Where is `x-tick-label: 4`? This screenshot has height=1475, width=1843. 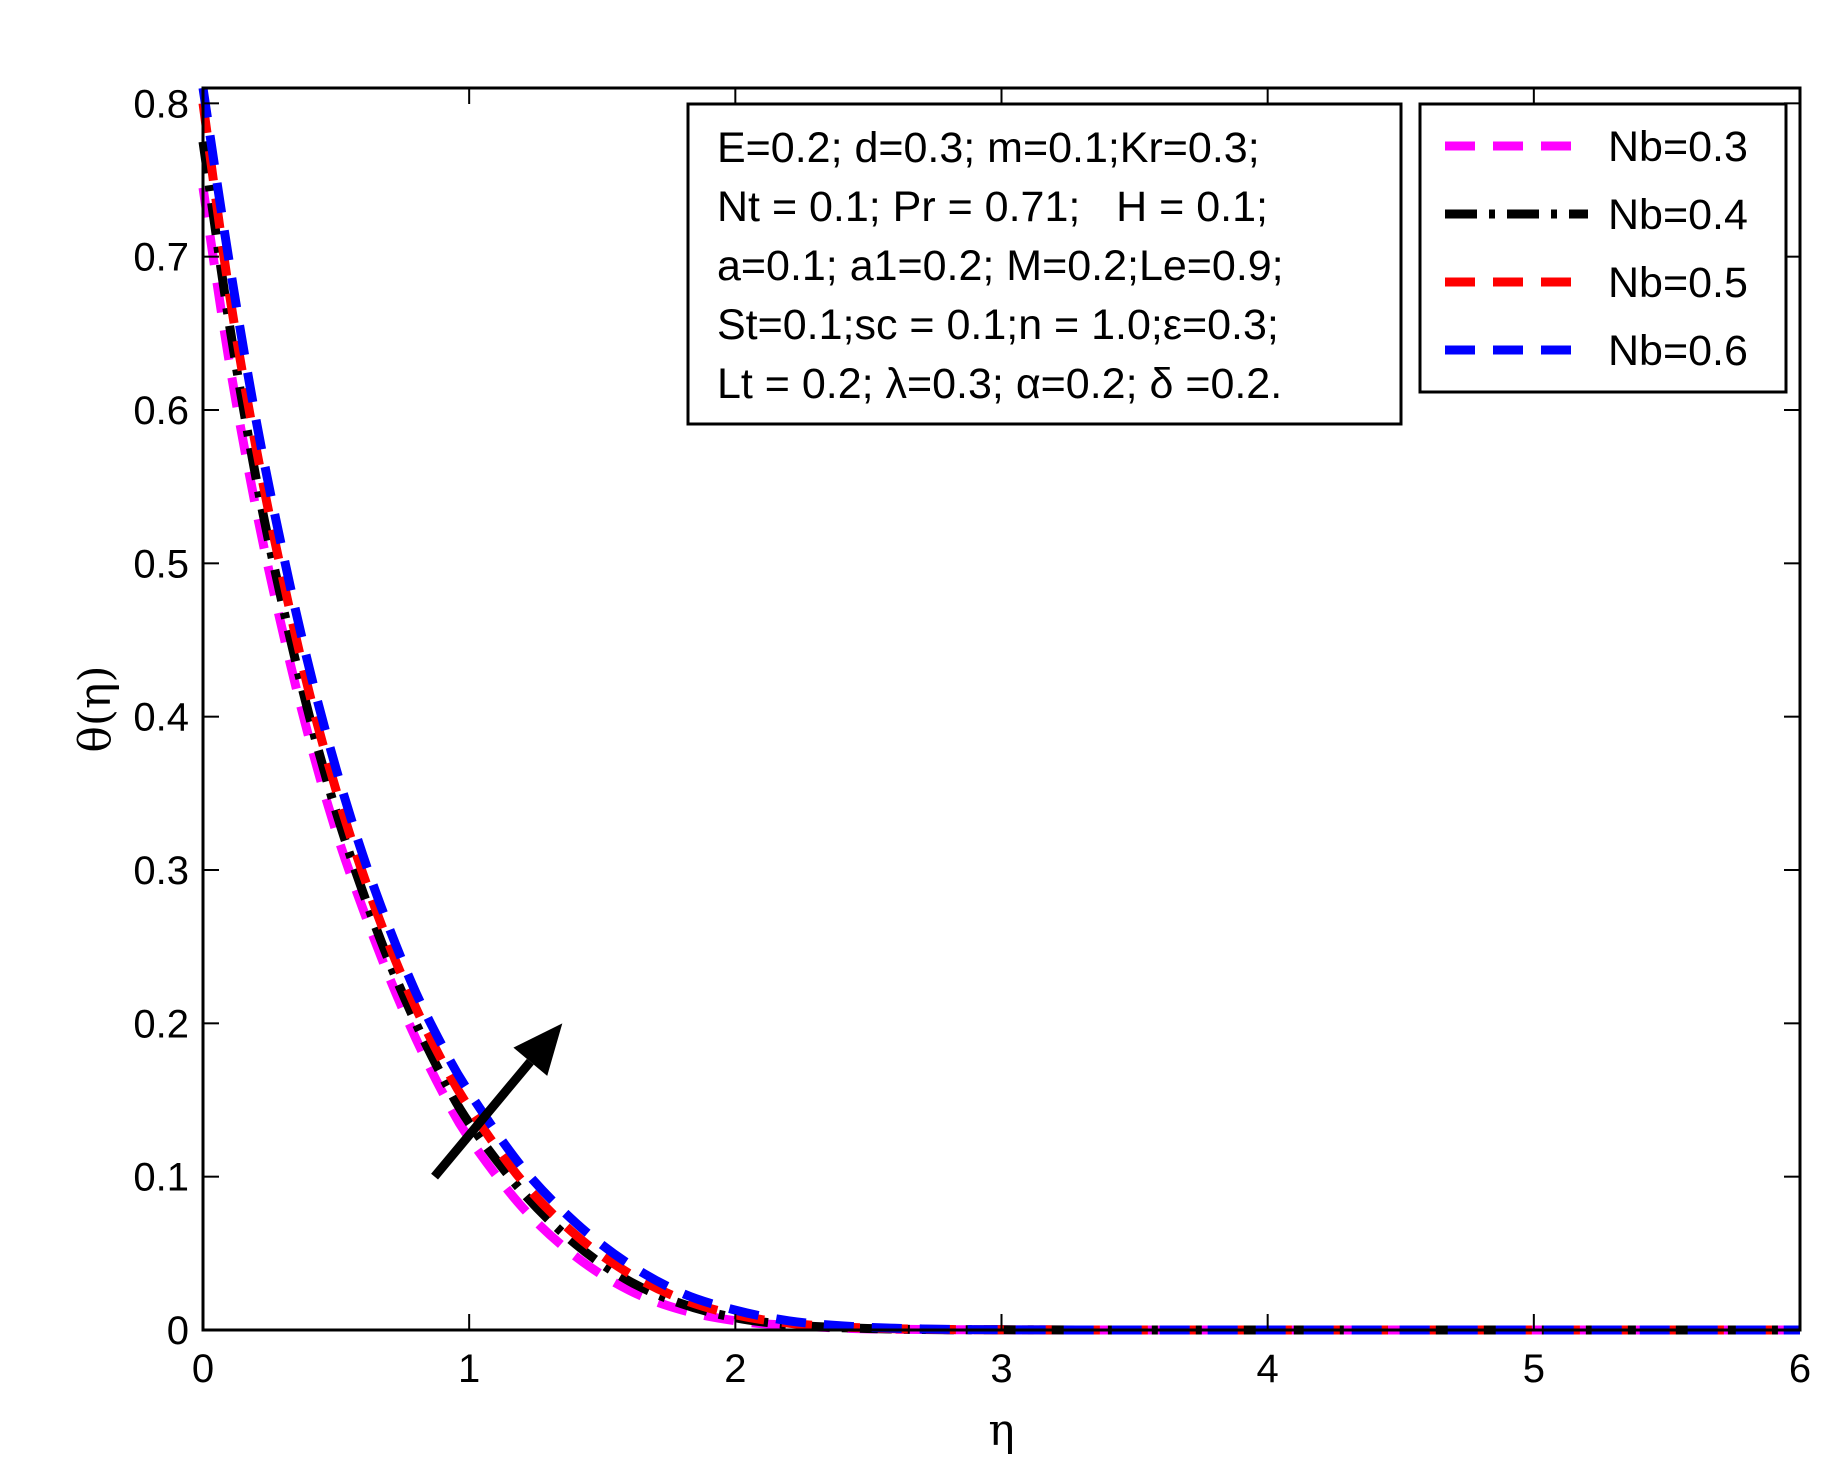 x-tick-label: 4 is located at coordinates (1268, 1369).